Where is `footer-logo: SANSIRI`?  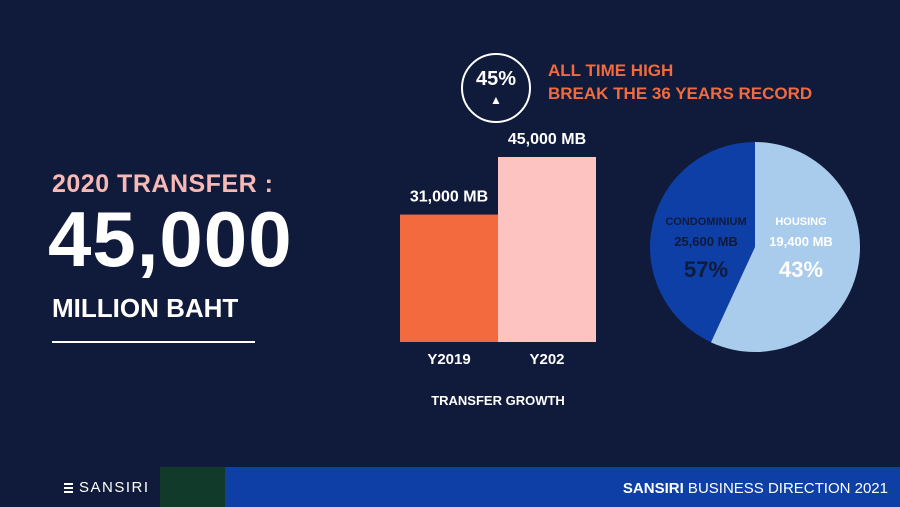
footer-logo: SANSIRI is located at coordinates (107, 487).